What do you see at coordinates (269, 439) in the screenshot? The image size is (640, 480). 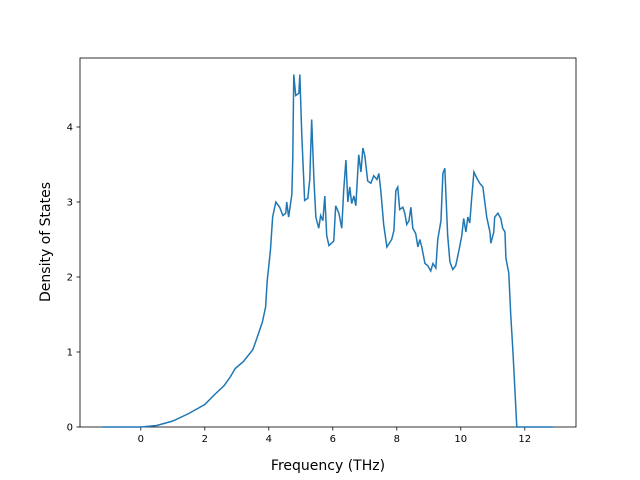 I see `x-tick-label: 4` at bounding box center [269, 439].